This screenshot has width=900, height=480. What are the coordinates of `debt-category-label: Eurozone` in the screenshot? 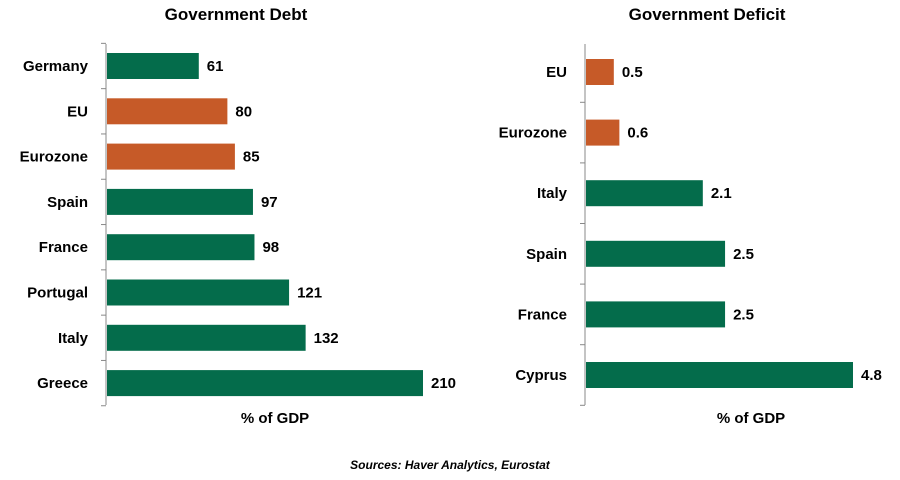 It's located at (54, 157).